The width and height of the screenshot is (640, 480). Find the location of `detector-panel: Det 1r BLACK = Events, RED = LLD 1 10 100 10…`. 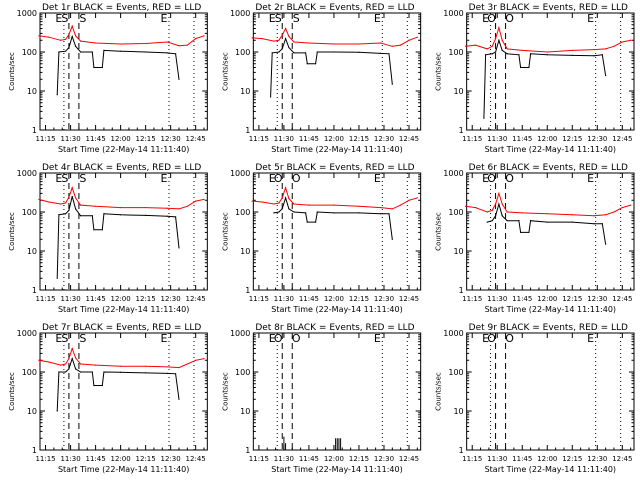

detector-panel: Det 1r BLACK = Events, RED = LLD 1 10 100 10… is located at coordinates (108, 78).